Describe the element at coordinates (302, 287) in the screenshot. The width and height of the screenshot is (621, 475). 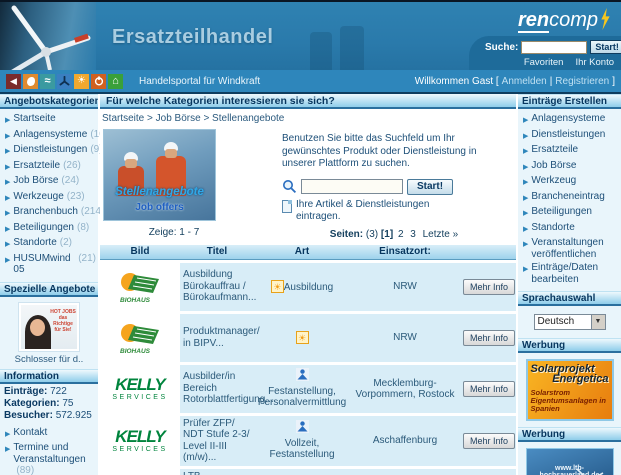
I see `job-type-cell: ☀ Ausbildung` at that location.